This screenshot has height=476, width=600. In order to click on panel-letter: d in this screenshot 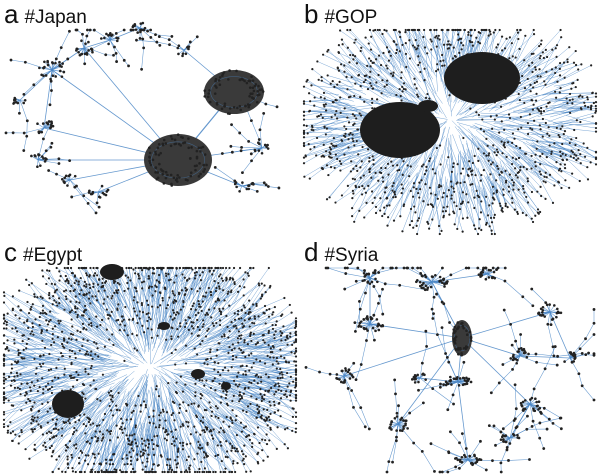, I will do `click(311, 252)`.